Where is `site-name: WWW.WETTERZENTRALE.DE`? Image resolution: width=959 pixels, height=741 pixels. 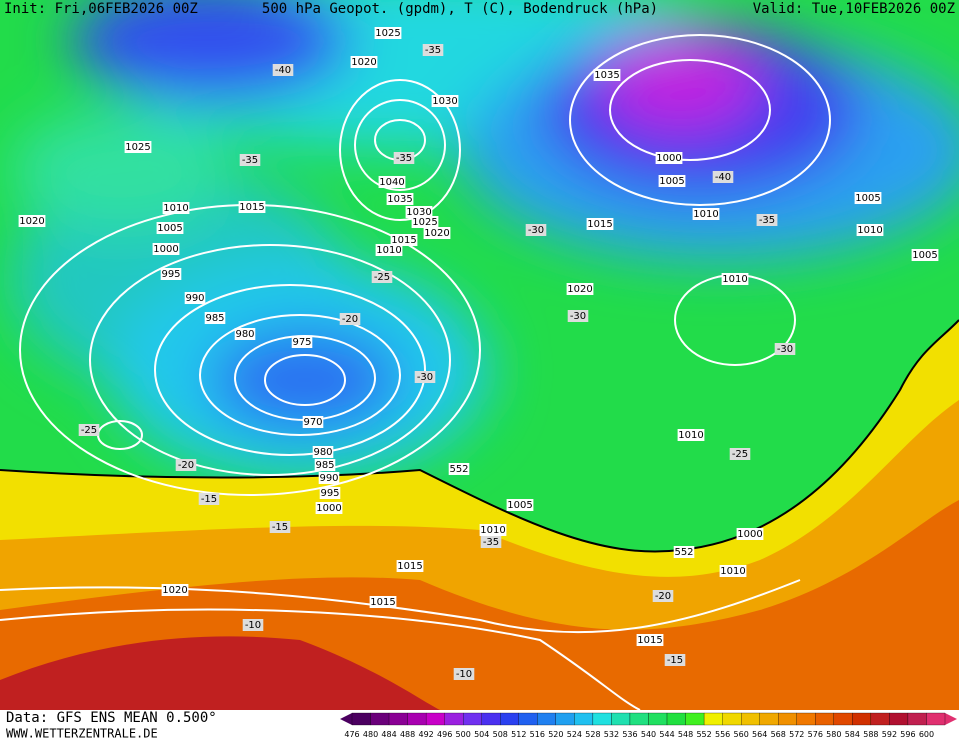
site-name: WWW.WETTERZENTRALE.DE is located at coordinates (82, 734).